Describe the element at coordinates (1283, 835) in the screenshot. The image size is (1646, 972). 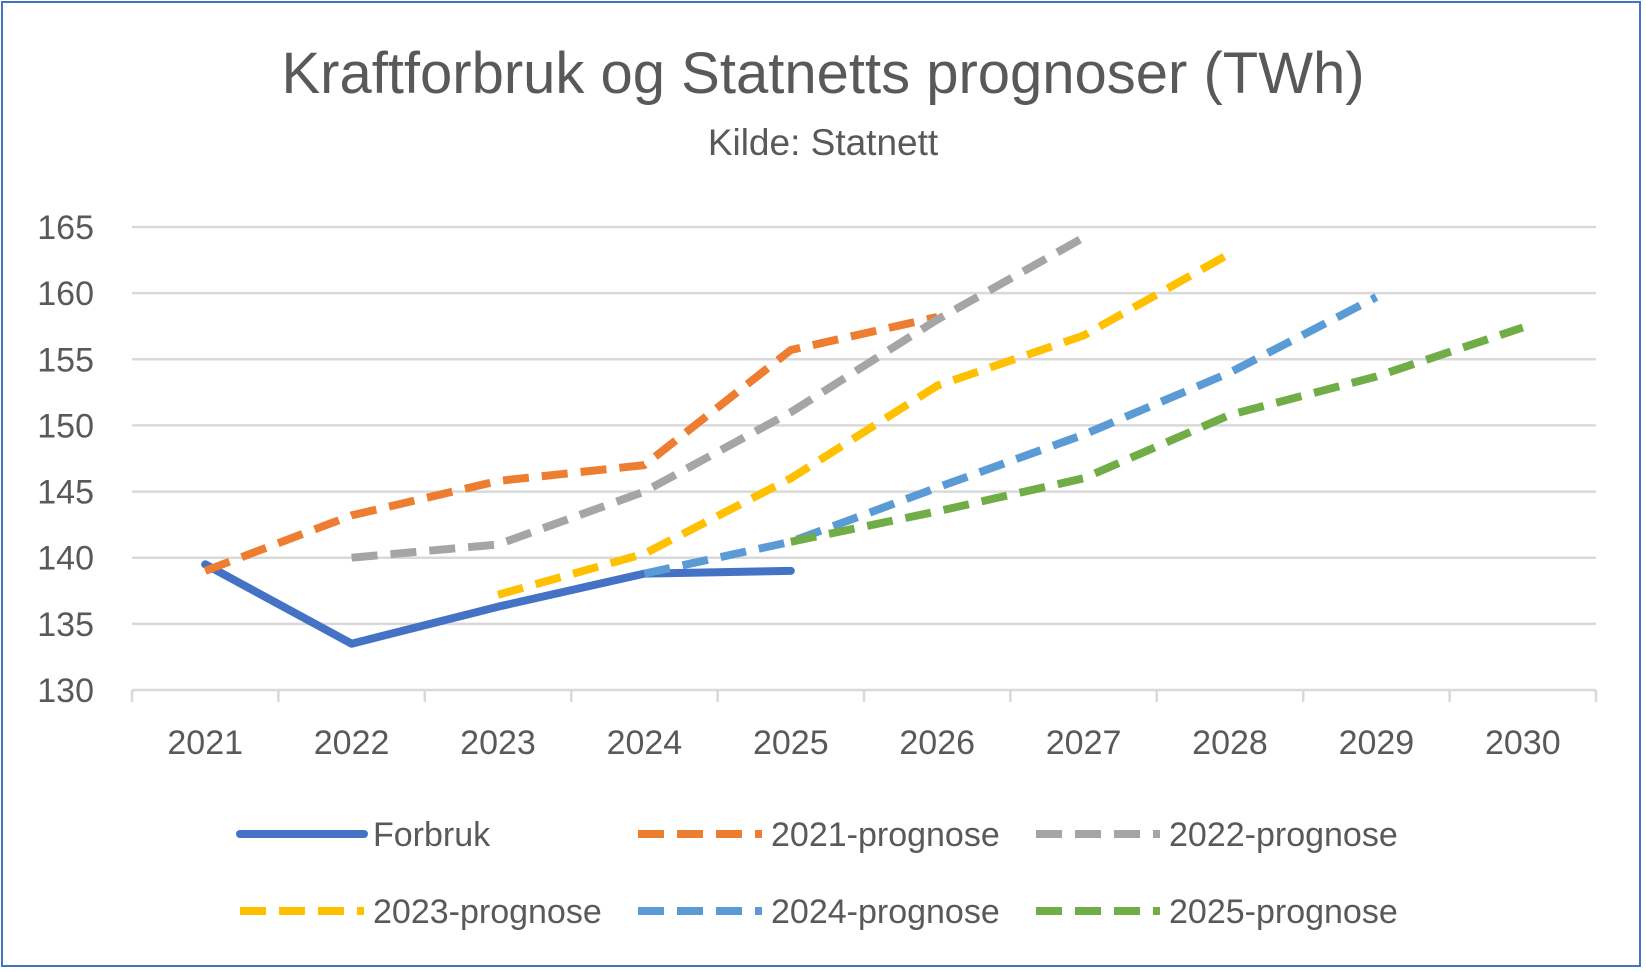
I see `legend-label: 2022-prognose` at that location.